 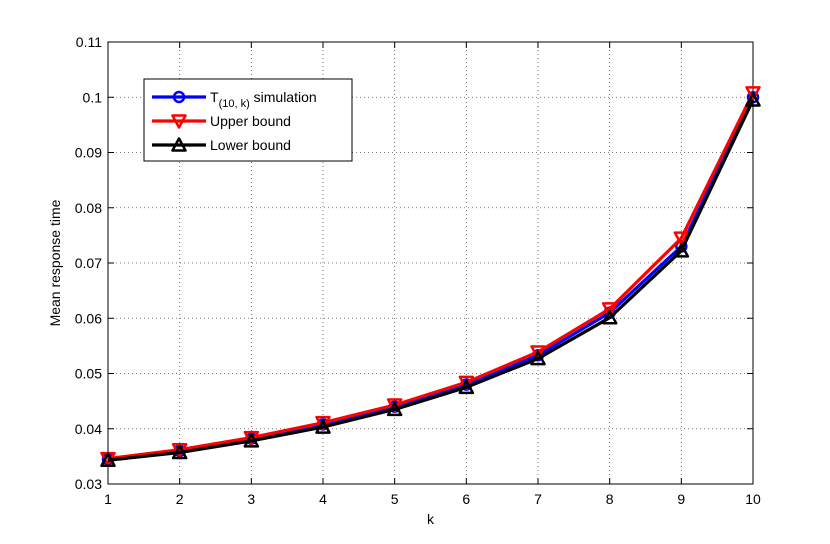 I want to click on y-tick-label: 0.05, so click(x=88, y=374).